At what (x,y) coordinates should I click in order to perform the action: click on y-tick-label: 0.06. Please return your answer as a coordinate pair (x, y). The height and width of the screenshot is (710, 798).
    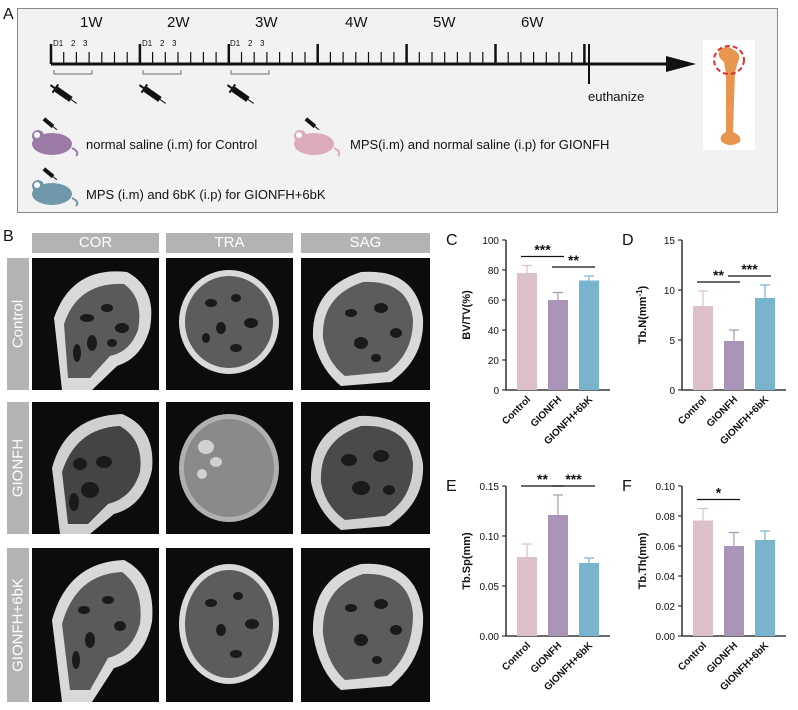
    Looking at the image, I should click on (666, 547).